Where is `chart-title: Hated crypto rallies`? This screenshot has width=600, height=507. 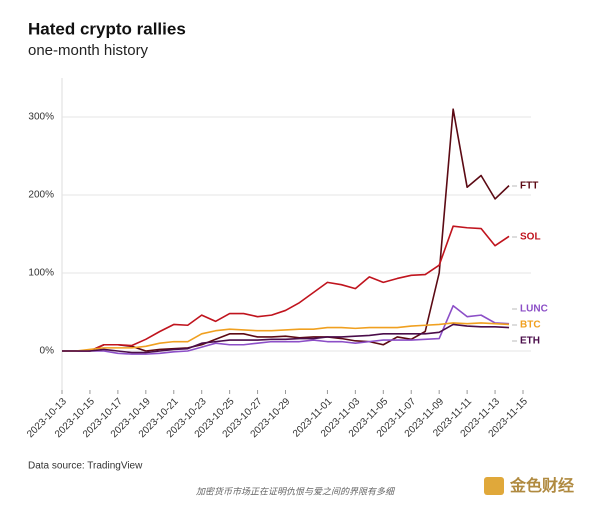
chart-title: Hated crypto rallies is located at coordinates (107, 28).